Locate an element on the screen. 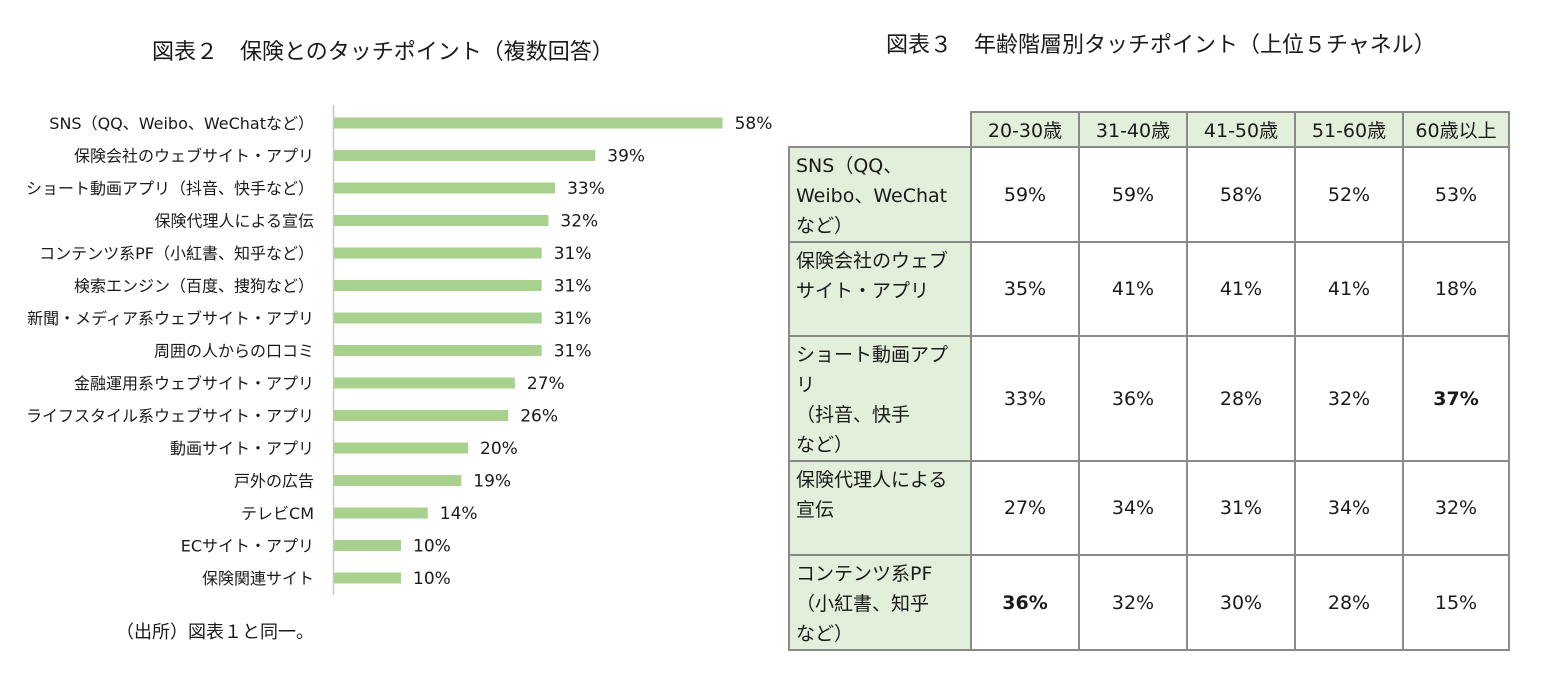  column-header: 60歳以上 is located at coordinates (1456, 129).